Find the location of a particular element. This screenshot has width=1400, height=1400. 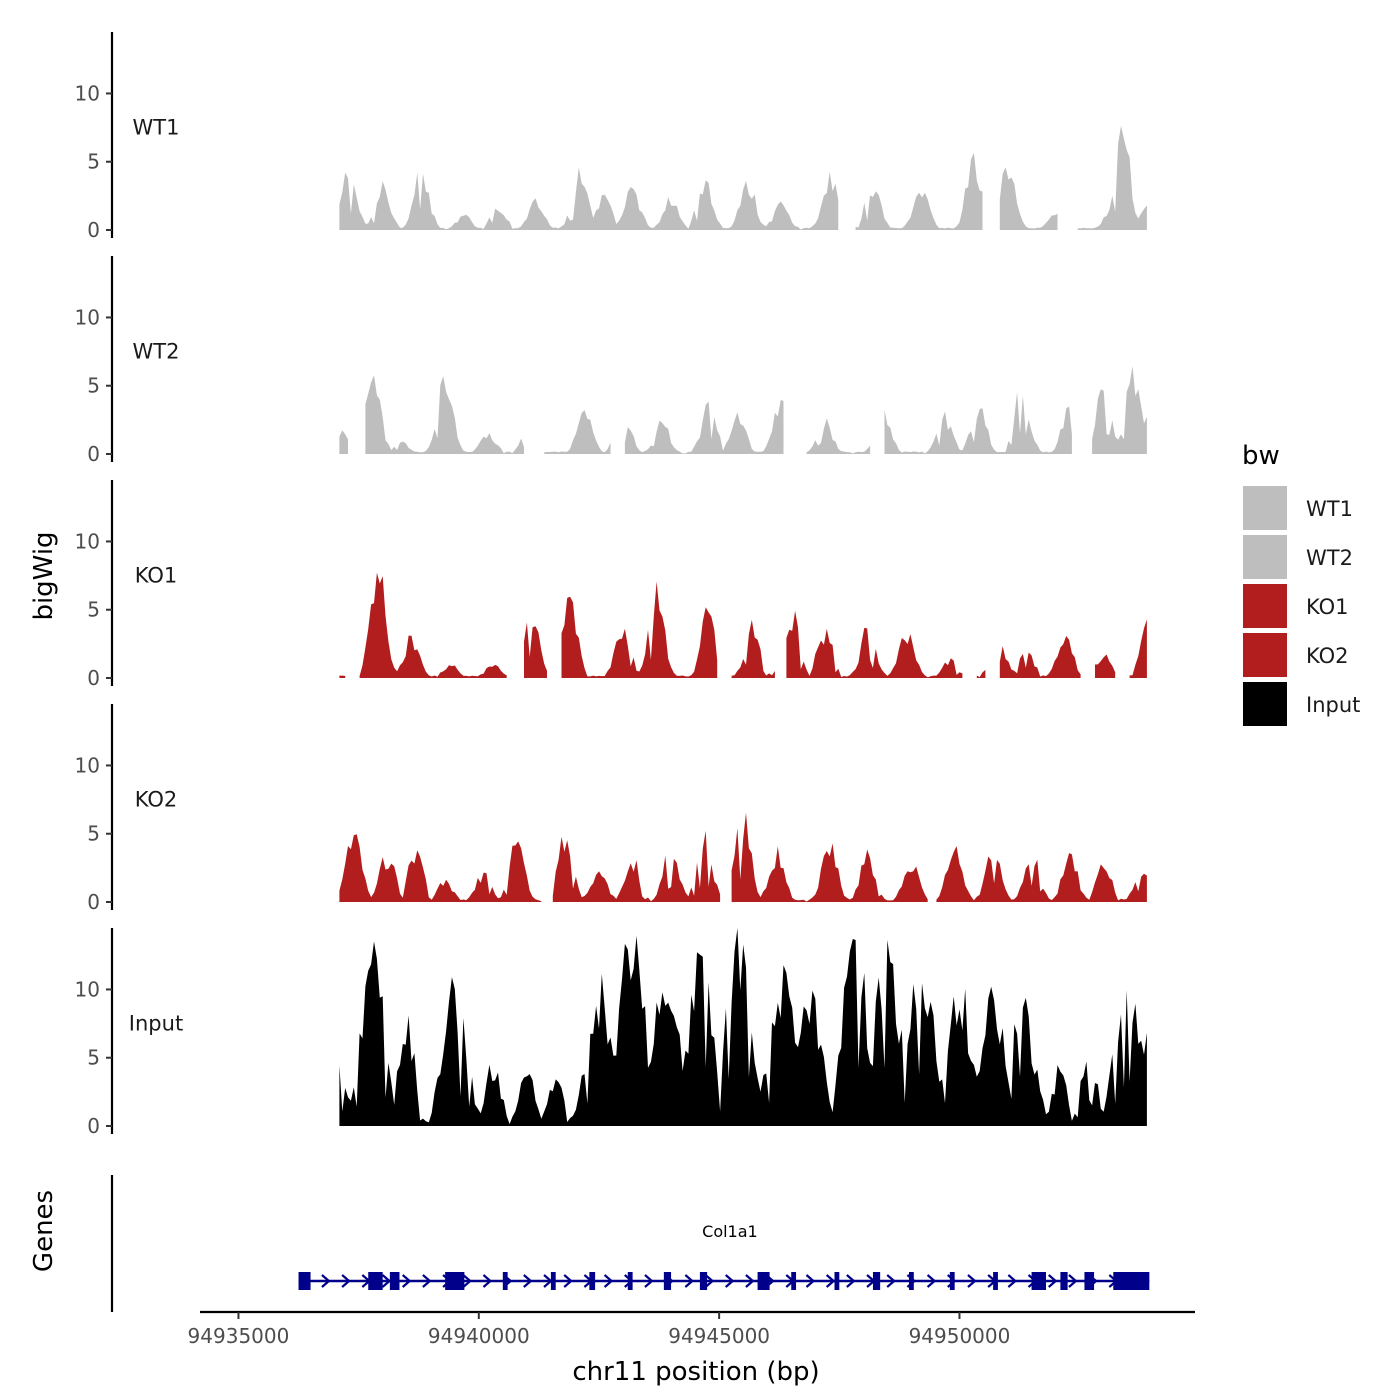

legend-key-ko2 is located at coordinates (1265, 655).